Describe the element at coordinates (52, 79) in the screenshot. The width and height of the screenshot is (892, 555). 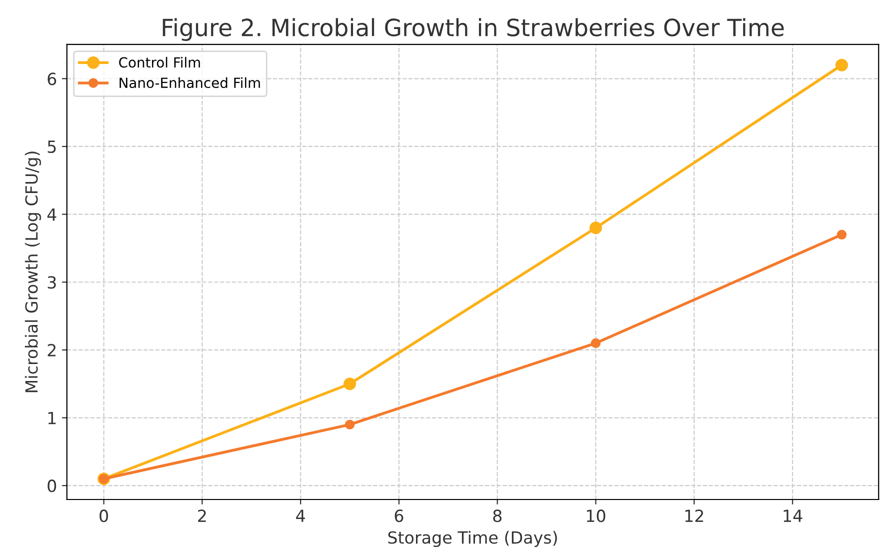
I see `y-tick-label: 6` at that location.